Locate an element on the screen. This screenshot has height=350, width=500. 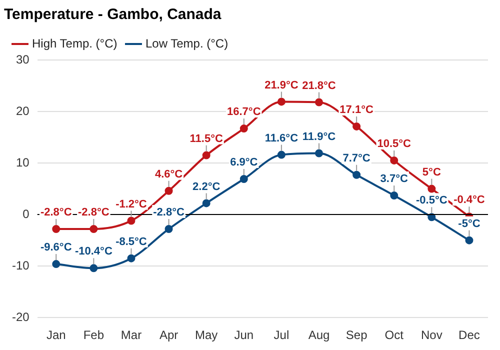
data-label: 10.5°C is located at coordinates (394, 144).